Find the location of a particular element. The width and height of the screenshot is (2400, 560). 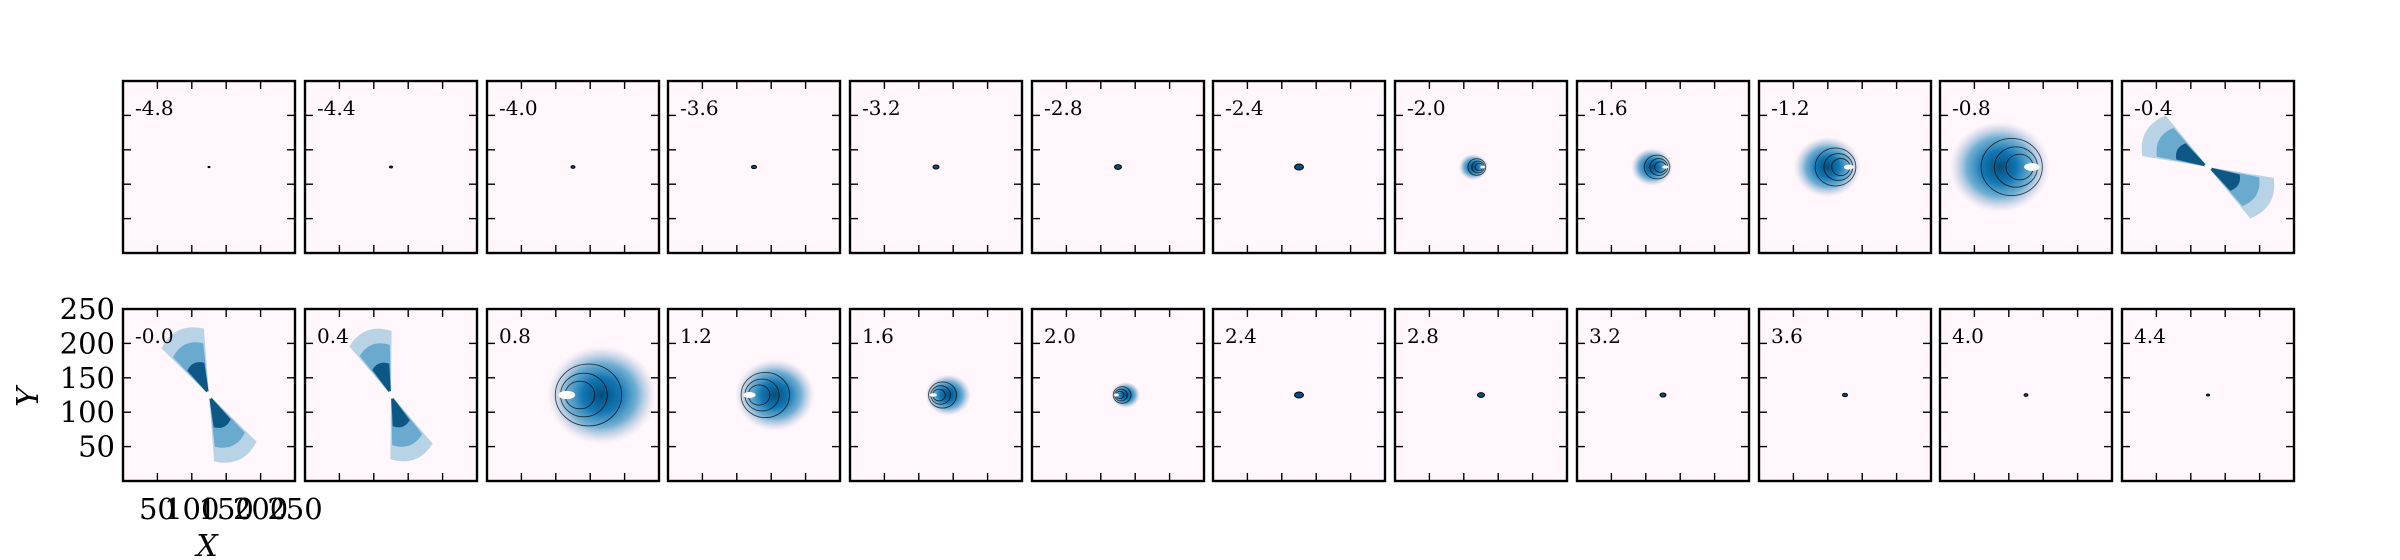

panel-label: -3.6 is located at coordinates (699, 108).